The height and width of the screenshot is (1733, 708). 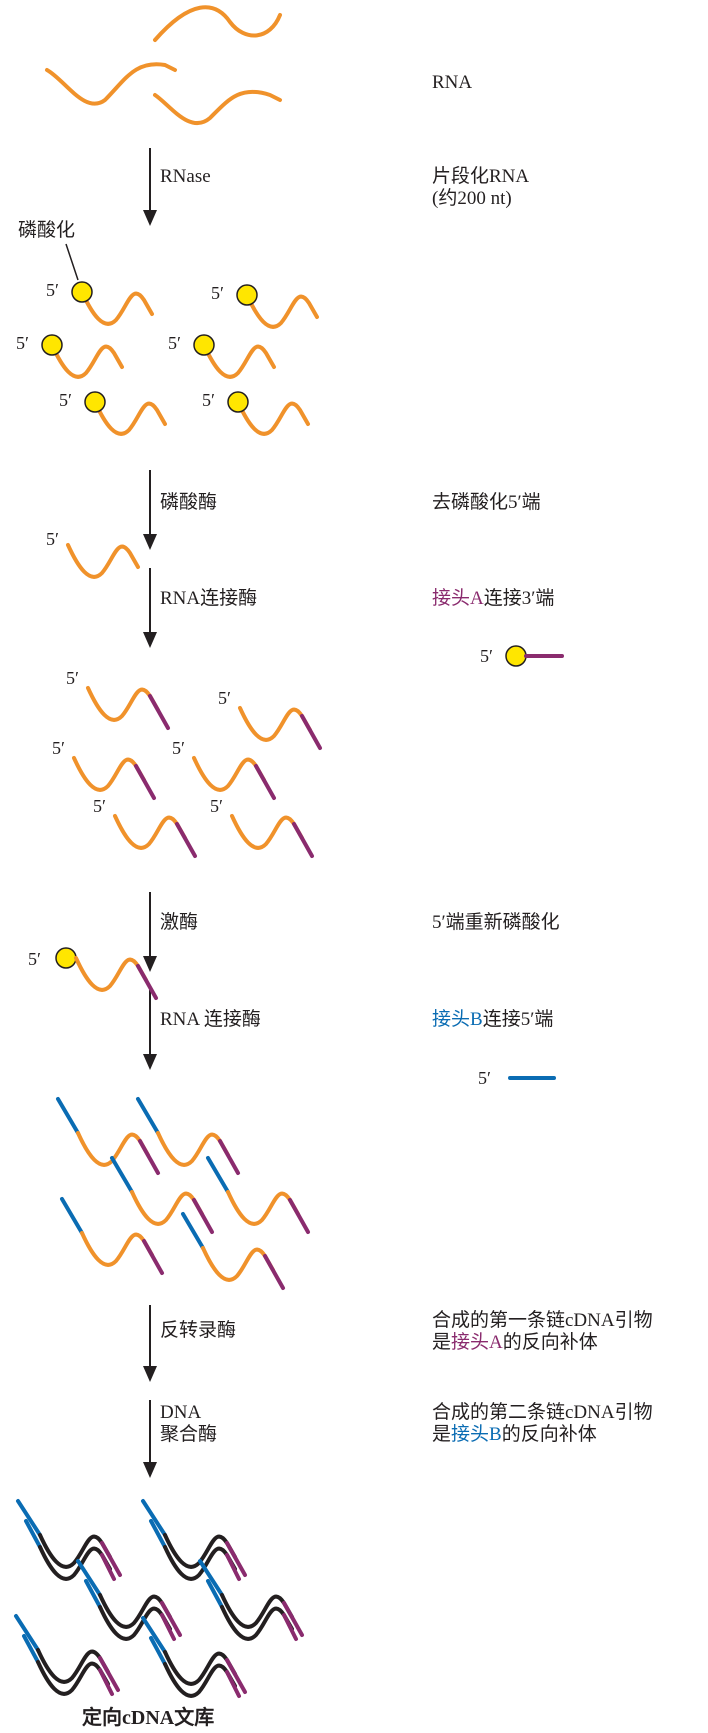 I want to click on library-caption: 定向cDNA文库, so click(x=148, y=1718).